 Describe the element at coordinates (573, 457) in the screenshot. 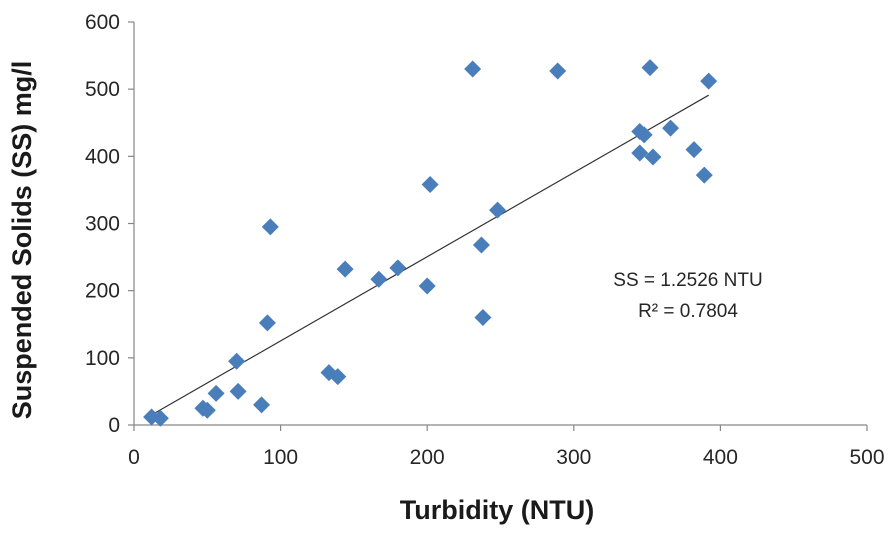

I see `x-tick-label: 300` at that location.